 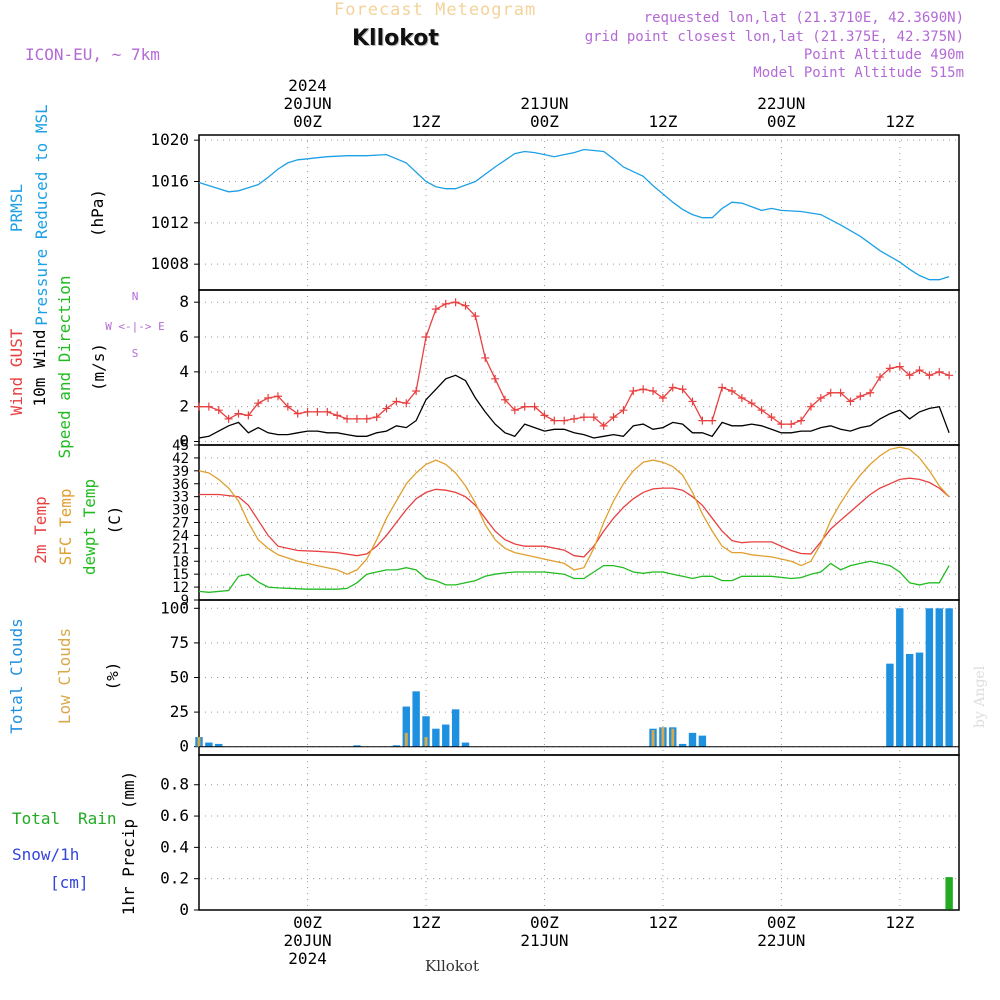 I want to click on requested-coords: requested lon,lat (21.3710E, 42.3690N), so click(x=803, y=18).